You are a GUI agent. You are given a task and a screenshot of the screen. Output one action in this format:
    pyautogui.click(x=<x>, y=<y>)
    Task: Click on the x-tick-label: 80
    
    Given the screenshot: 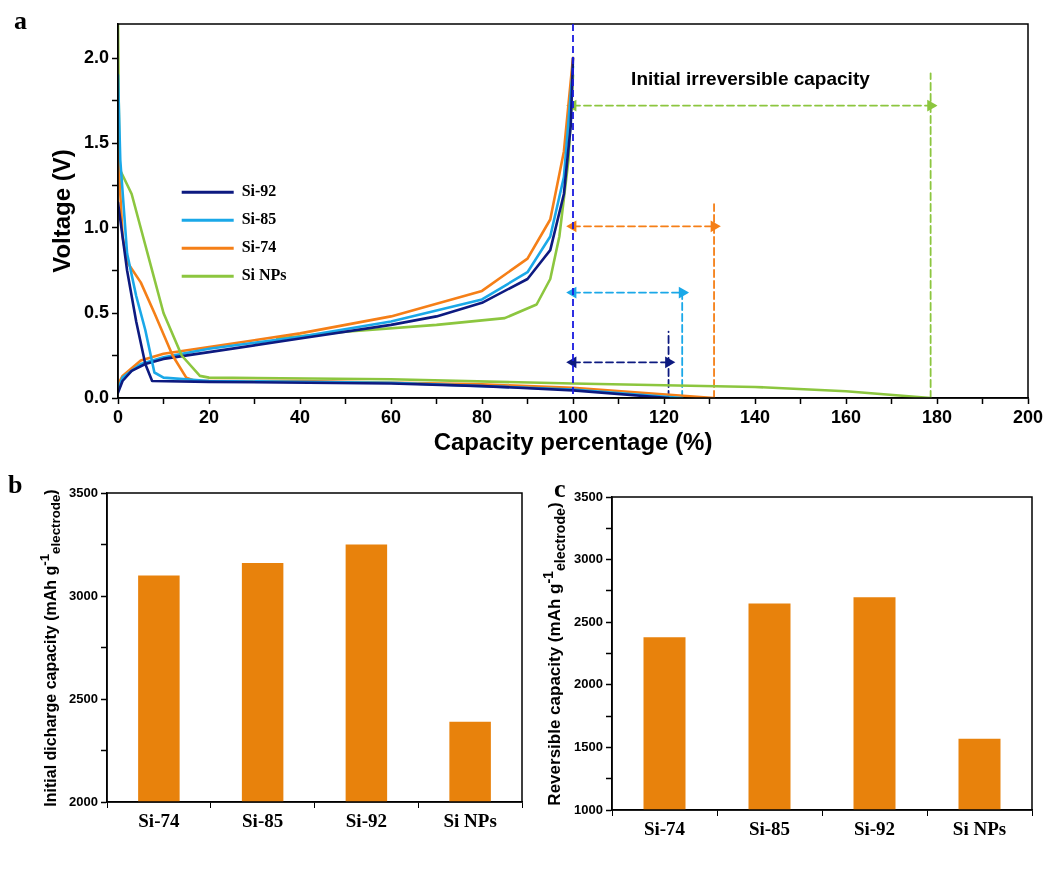 What is the action you would take?
    pyautogui.click(x=482, y=416)
    